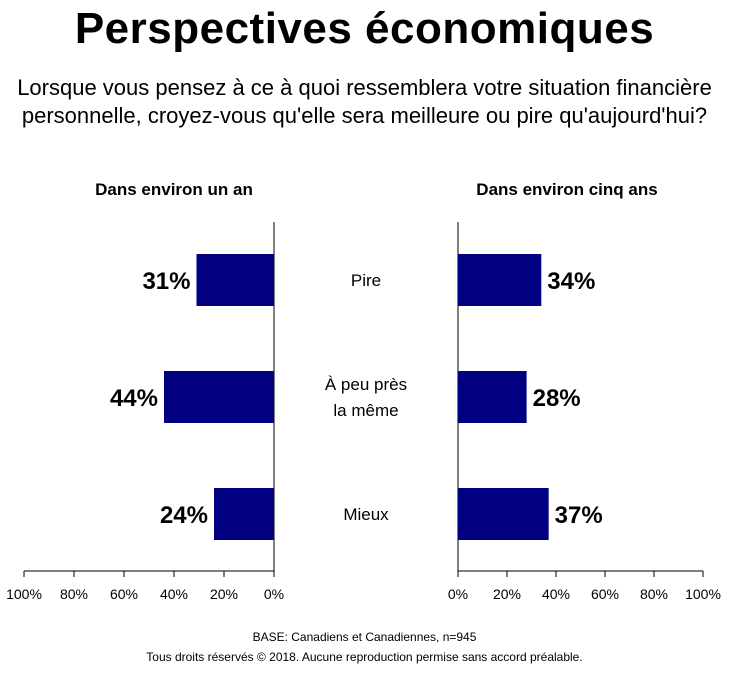 The image size is (729, 673). What do you see at coordinates (174, 189) in the screenshot?
I see `left-panel-title: Dans environ un an` at bounding box center [174, 189].